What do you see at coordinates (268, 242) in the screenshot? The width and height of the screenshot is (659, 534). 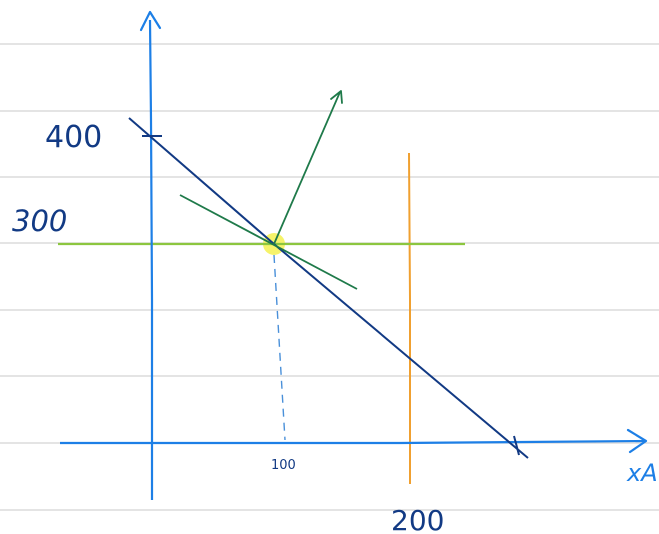 I see `objective-line` at bounding box center [268, 242].